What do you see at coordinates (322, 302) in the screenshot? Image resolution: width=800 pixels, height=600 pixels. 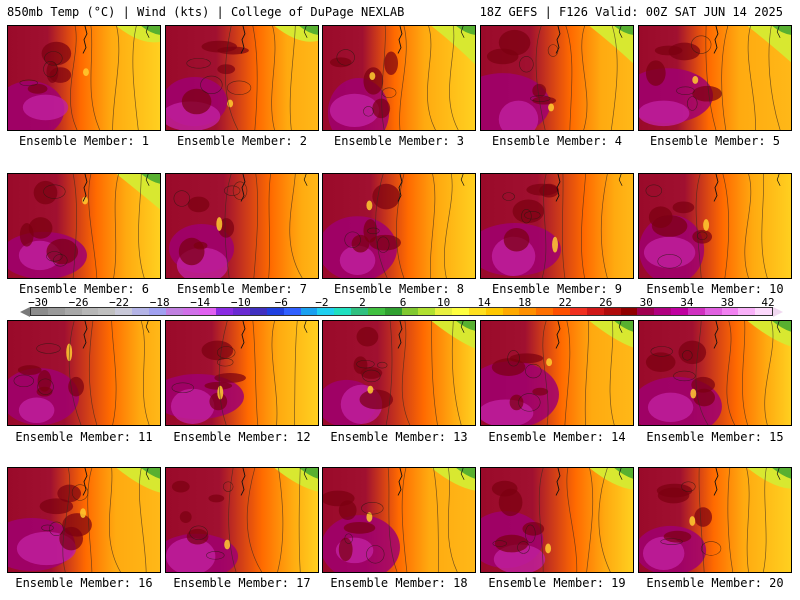 I see `colorbar-tick-label: −2` at bounding box center [322, 302].